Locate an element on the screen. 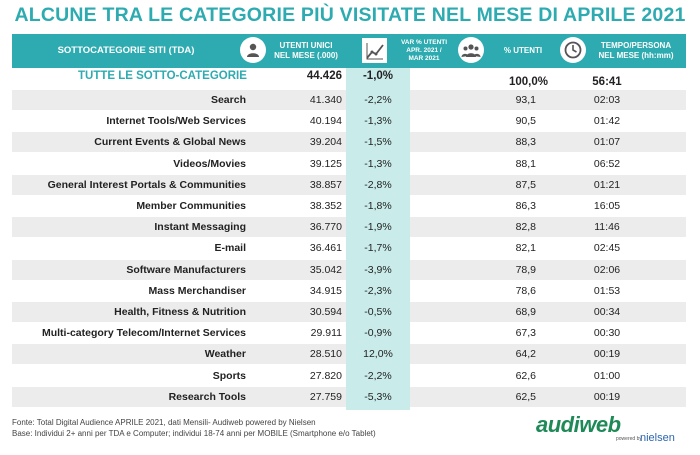  row-time: 06:52 is located at coordinates (607, 163).